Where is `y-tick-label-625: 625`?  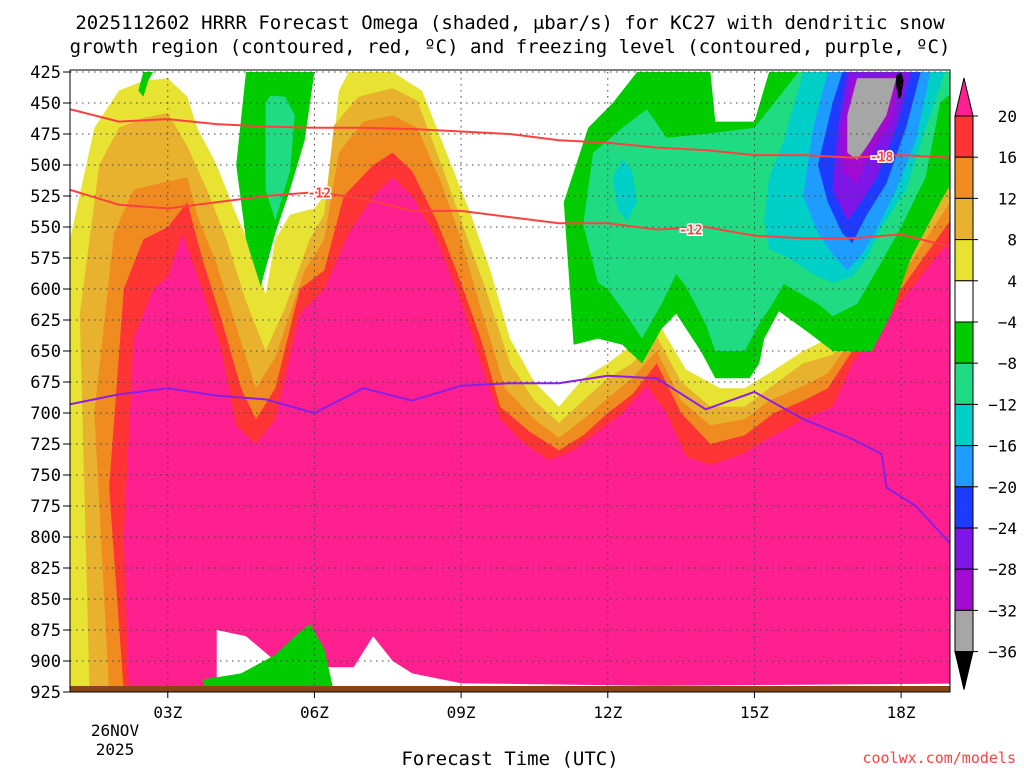
y-tick-label-625: 625 is located at coordinates (45, 321).